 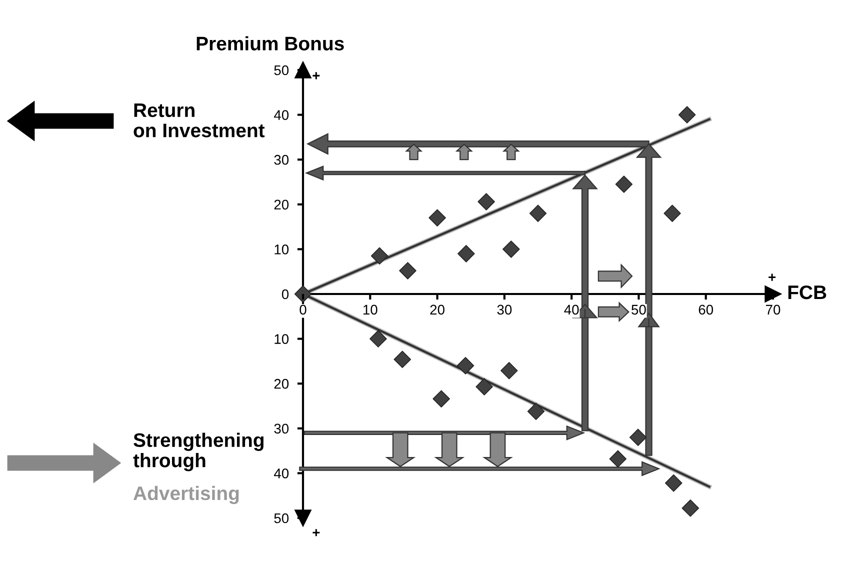 I want to click on x-tick-label: 60, so click(x=706, y=309).